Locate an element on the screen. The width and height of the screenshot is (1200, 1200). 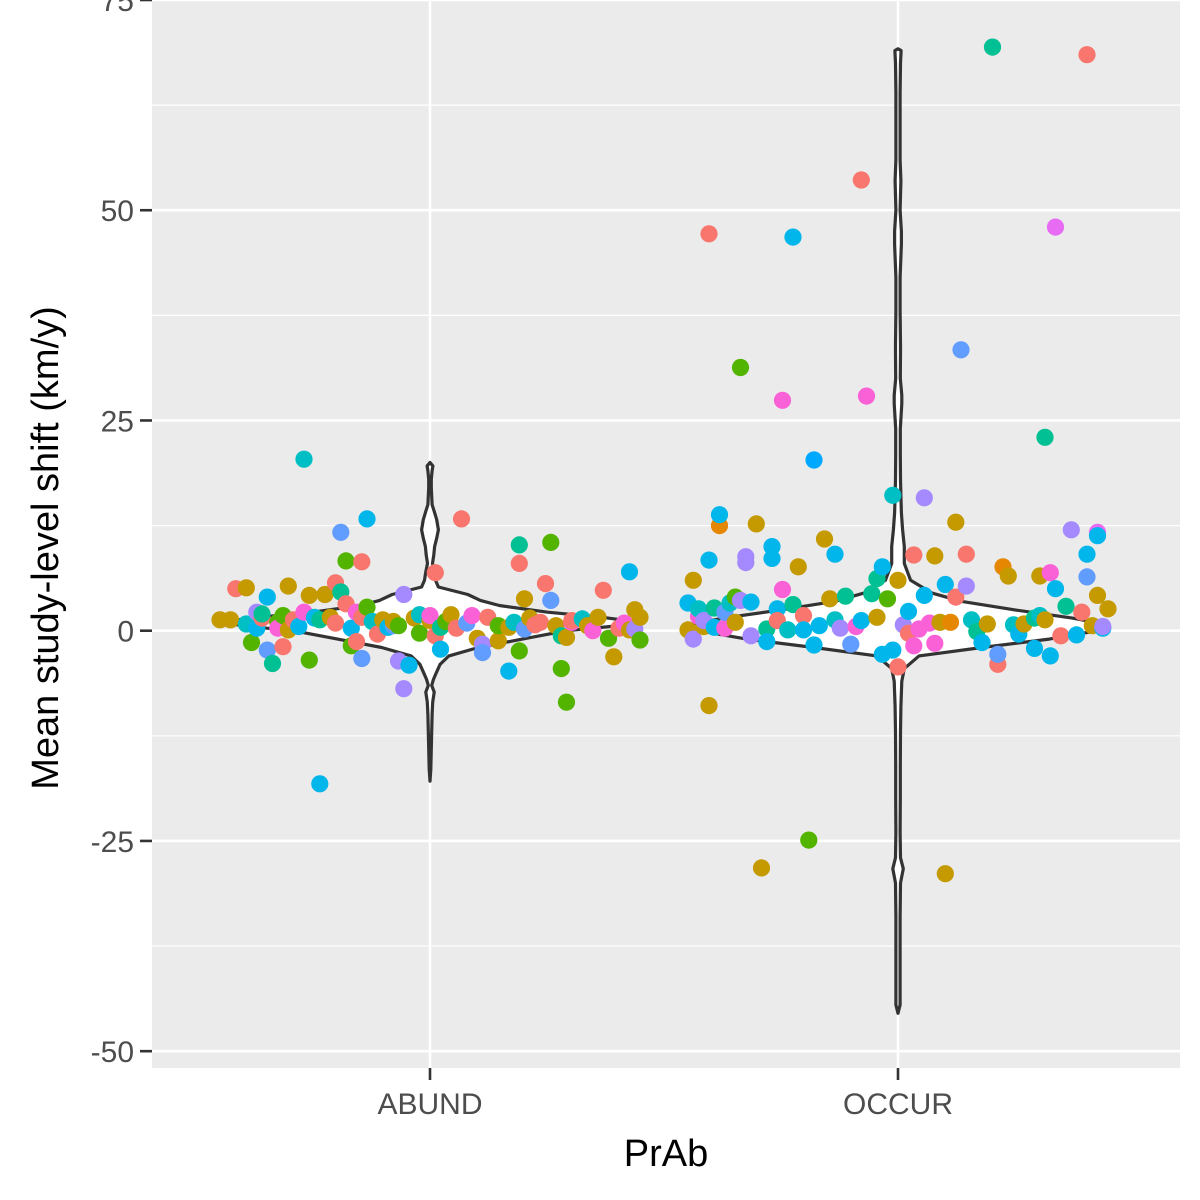
x-tick-label: ABUND is located at coordinates (429, 1104).